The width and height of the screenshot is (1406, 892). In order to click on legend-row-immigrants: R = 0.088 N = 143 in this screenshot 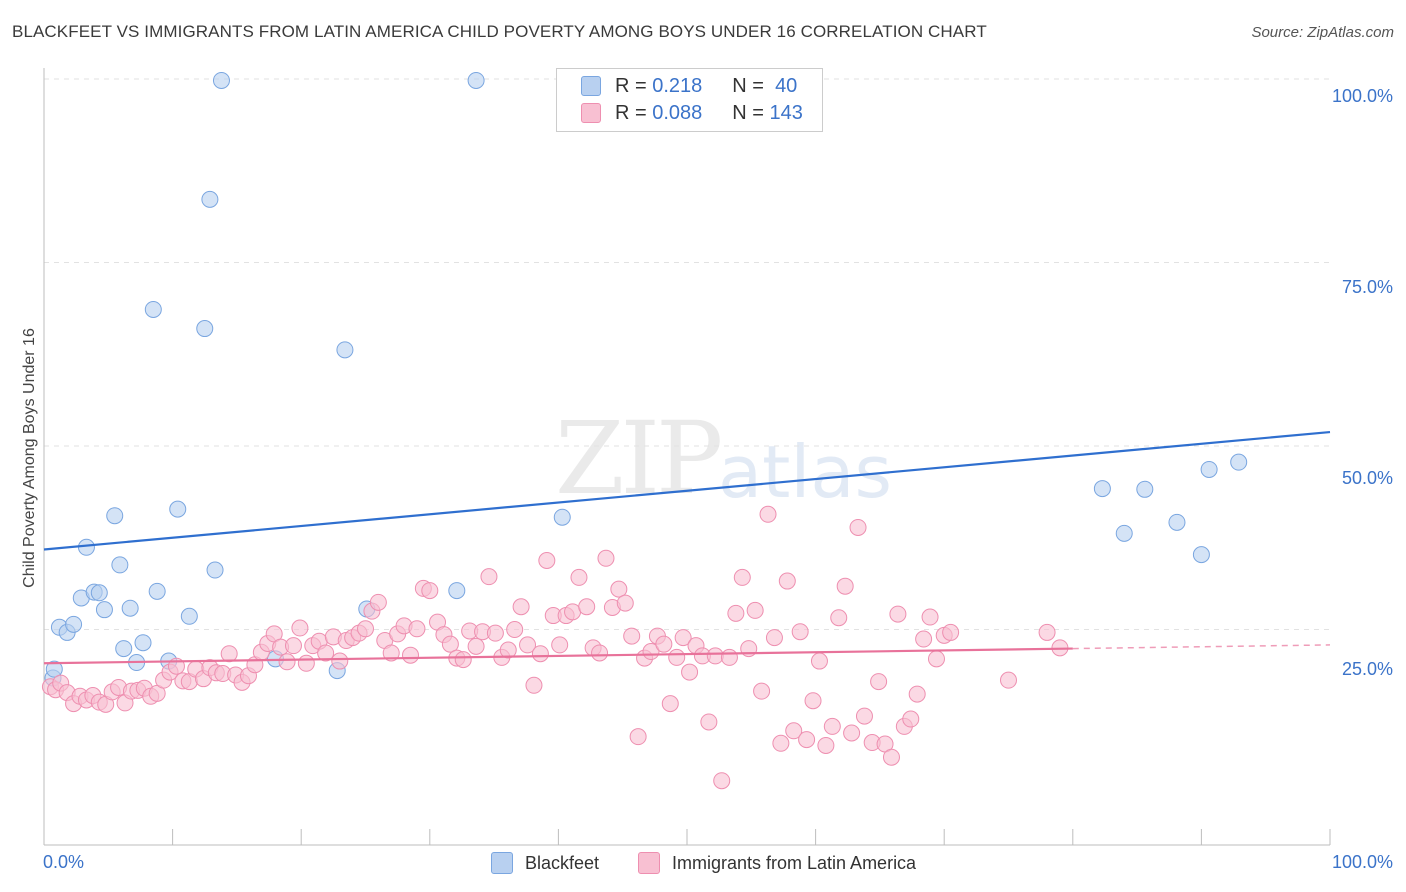, I will do `click(692, 113)`.